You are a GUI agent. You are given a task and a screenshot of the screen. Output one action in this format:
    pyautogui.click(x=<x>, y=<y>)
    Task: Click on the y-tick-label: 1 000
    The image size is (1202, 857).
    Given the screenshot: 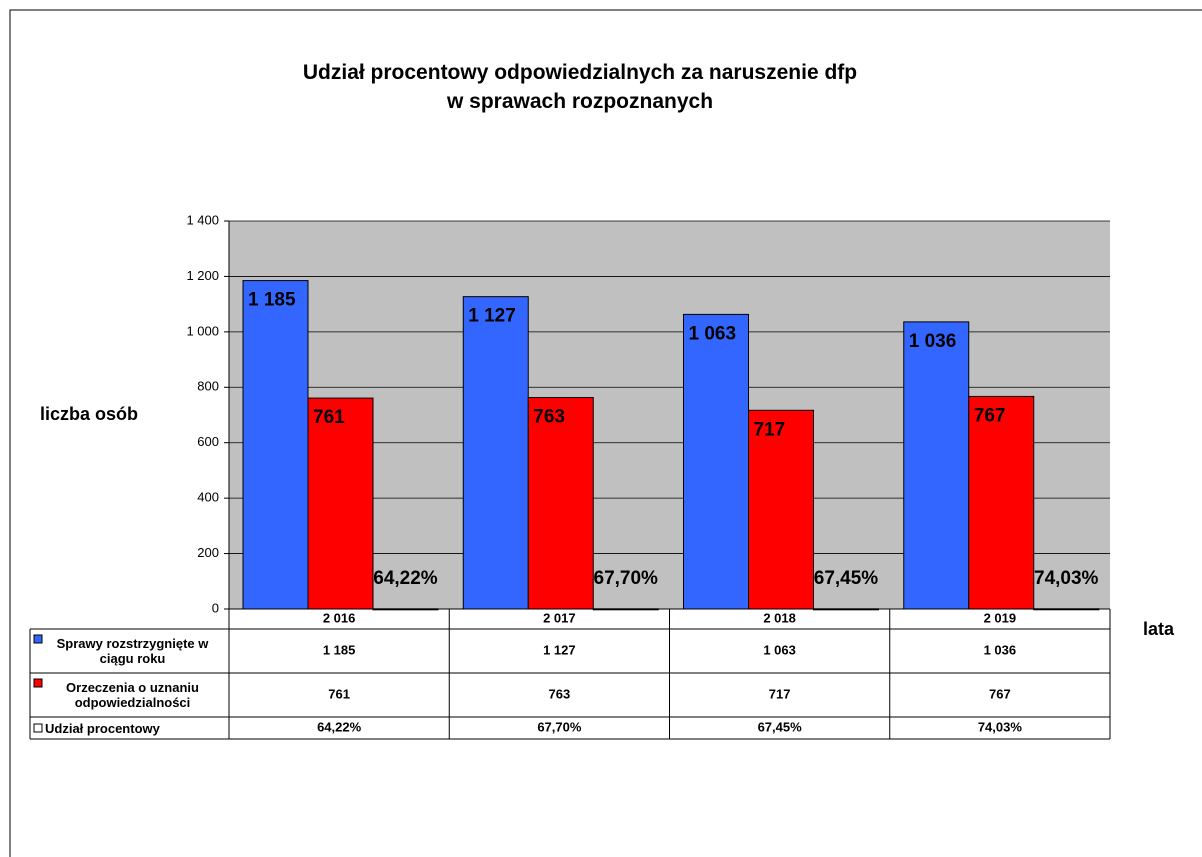 What is the action you would take?
    pyautogui.click(x=202, y=330)
    